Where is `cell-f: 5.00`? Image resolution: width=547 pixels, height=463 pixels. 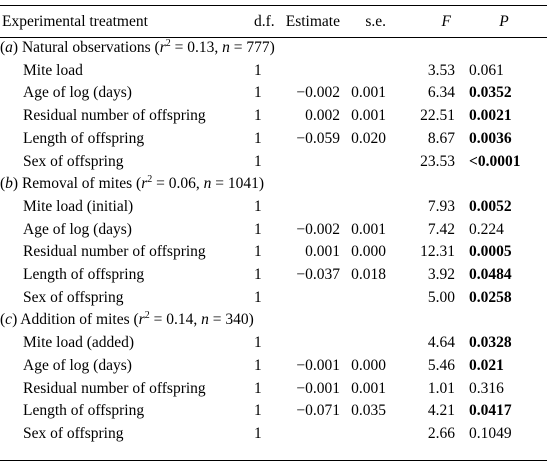
cell-f: 5.00 is located at coordinates (441, 297).